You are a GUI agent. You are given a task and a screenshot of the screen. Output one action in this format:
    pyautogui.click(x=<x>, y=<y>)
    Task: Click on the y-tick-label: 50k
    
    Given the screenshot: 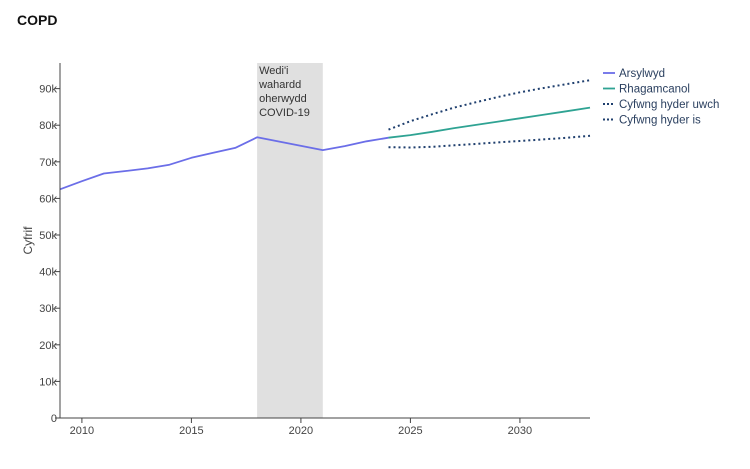 What is the action you would take?
    pyautogui.click(x=48, y=236)
    